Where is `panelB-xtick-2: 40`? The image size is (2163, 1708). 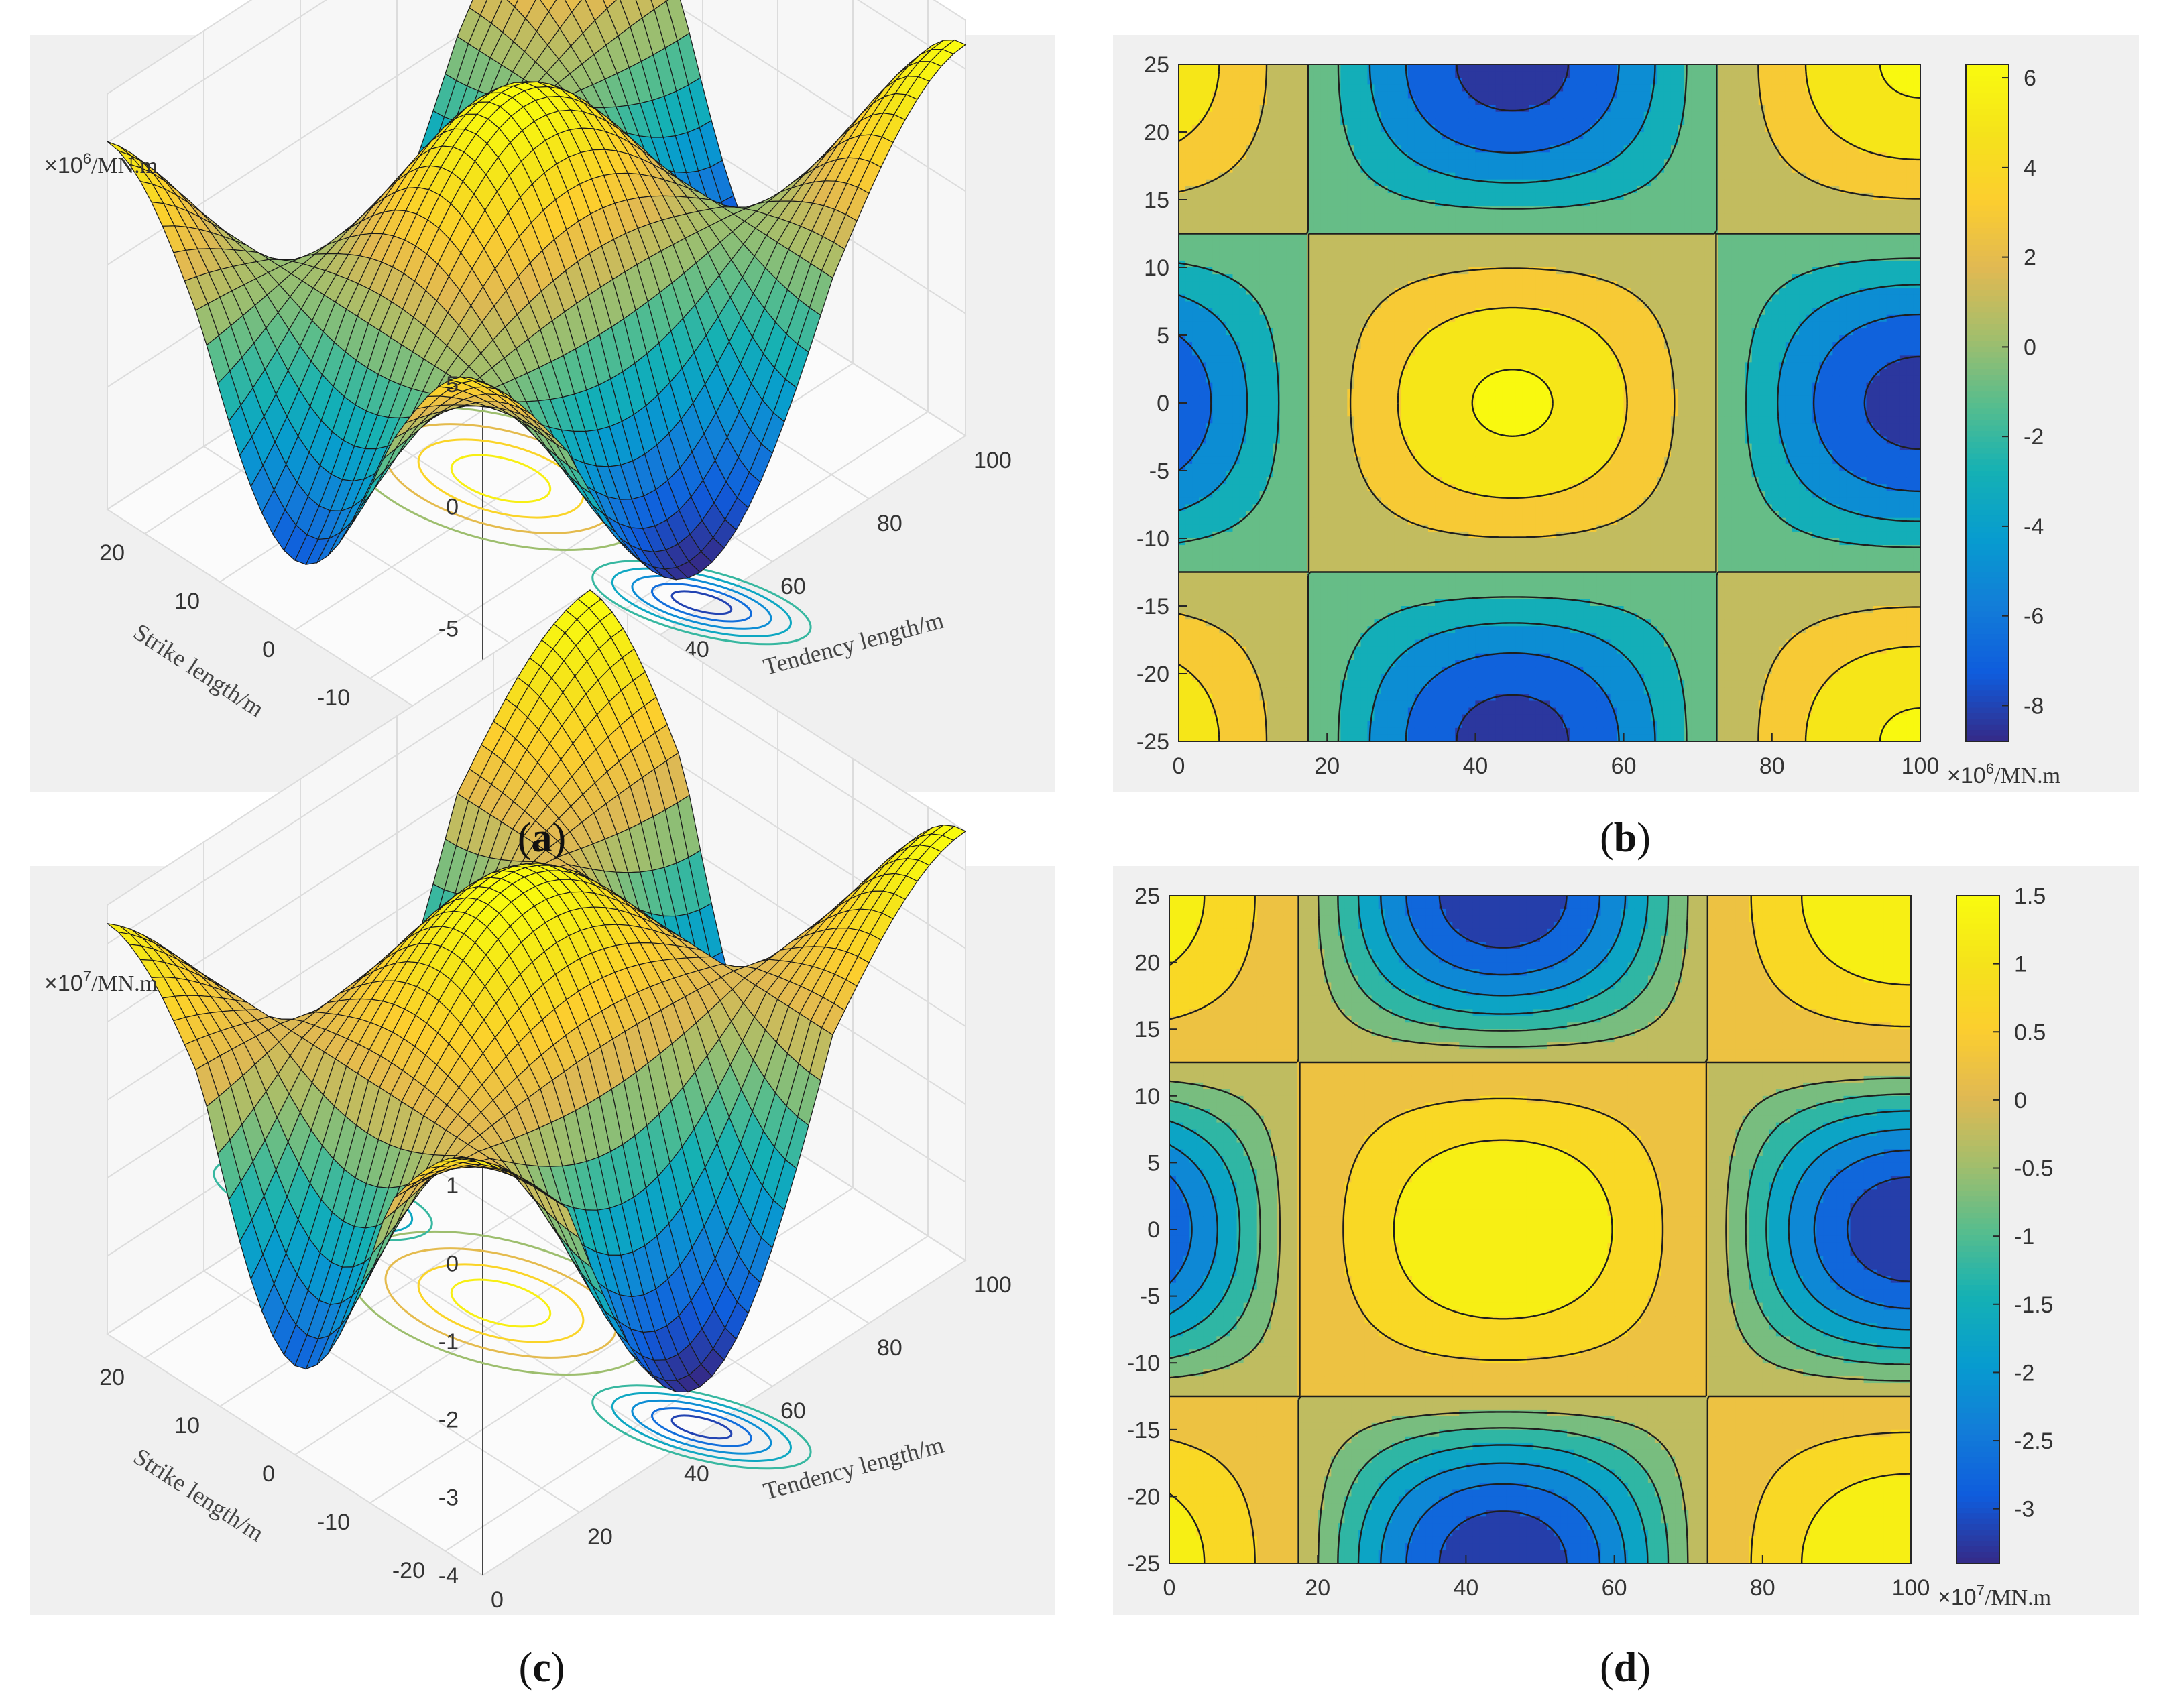 panelB-xtick-2: 40 is located at coordinates (1475, 766).